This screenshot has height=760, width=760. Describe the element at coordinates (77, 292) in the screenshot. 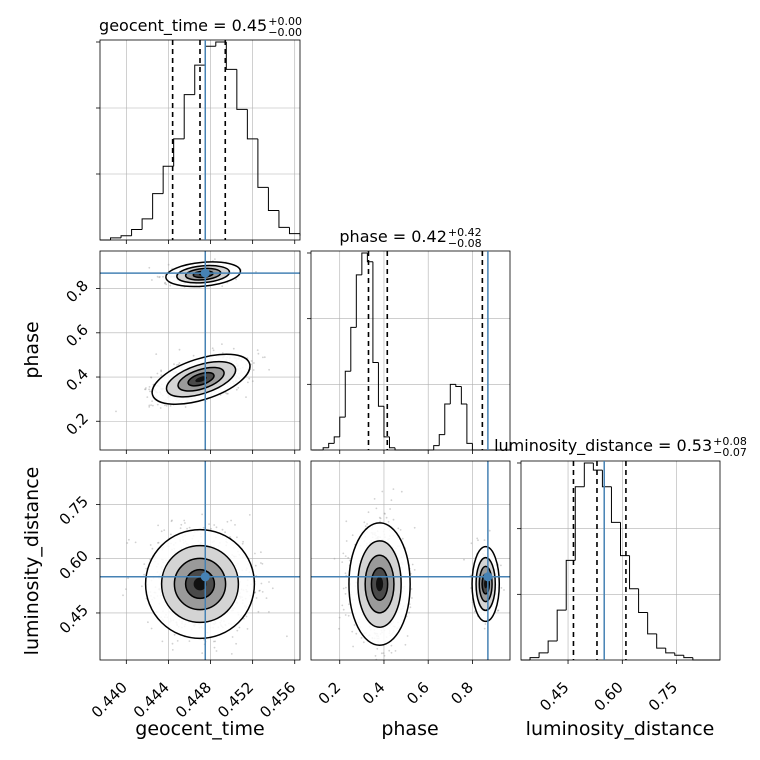

I see `y-tick-label: 0.8` at that location.